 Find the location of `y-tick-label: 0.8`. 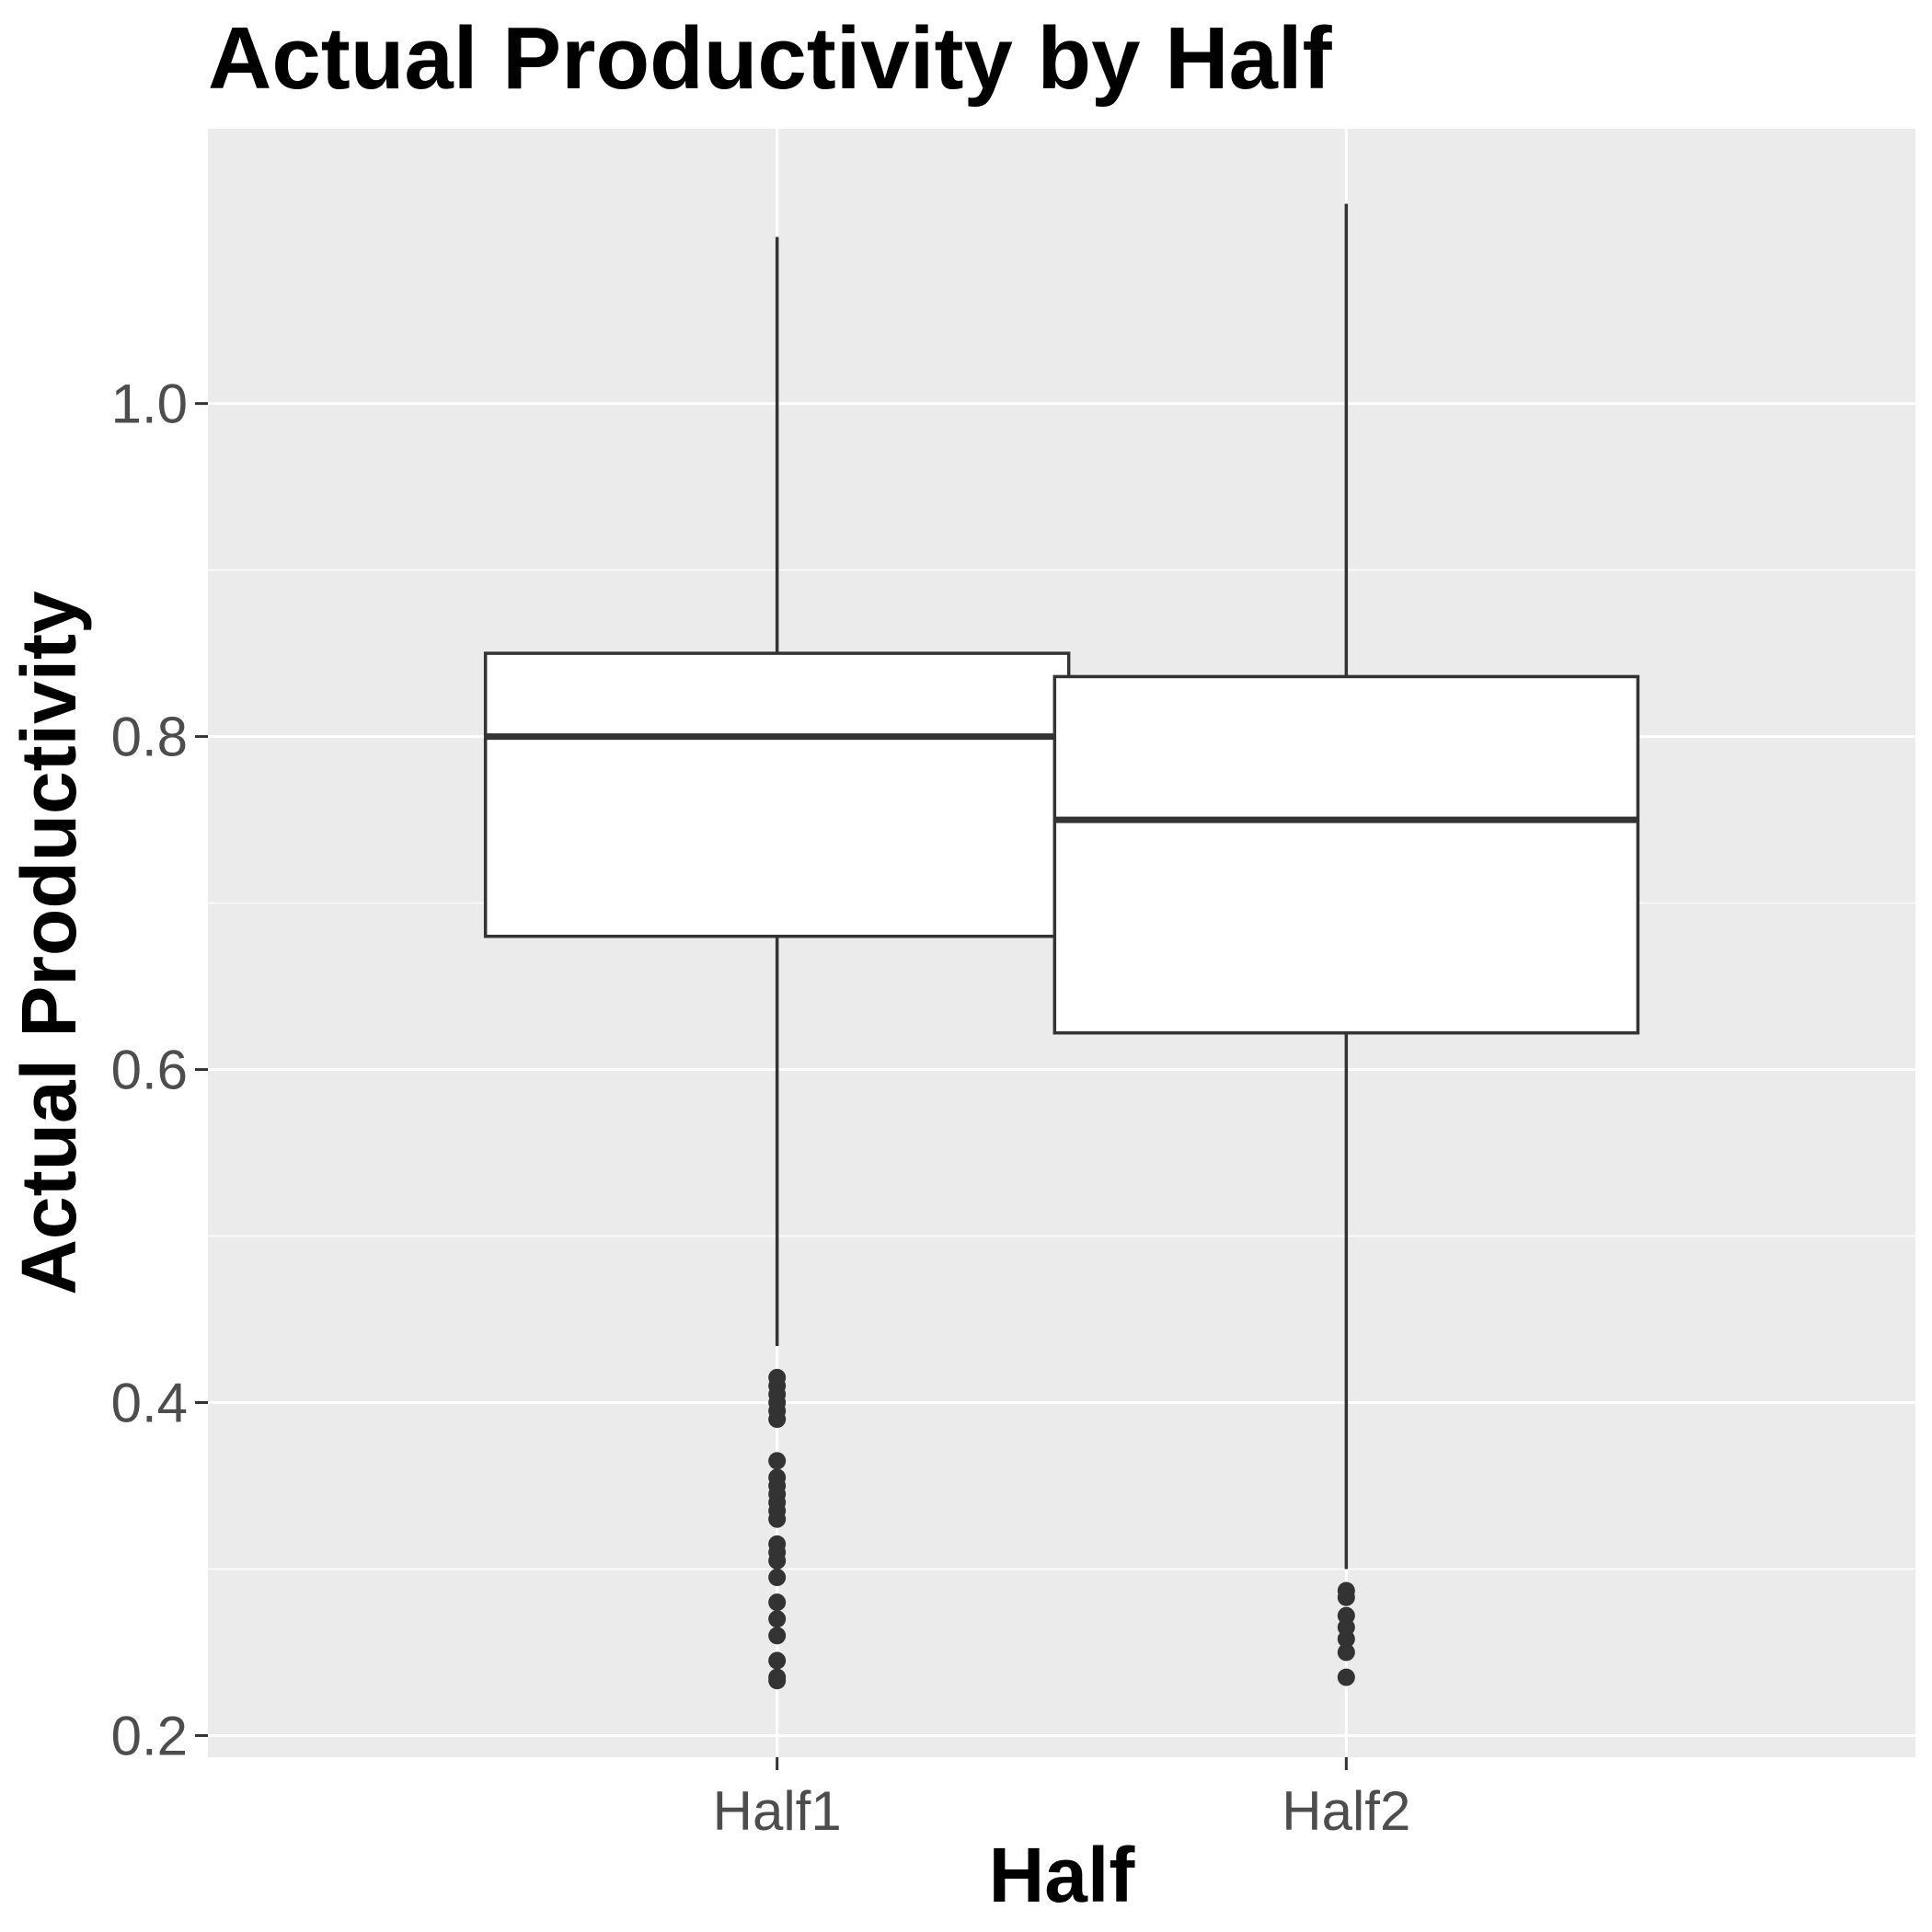

y-tick-label: 0.8 is located at coordinates (149, 737).